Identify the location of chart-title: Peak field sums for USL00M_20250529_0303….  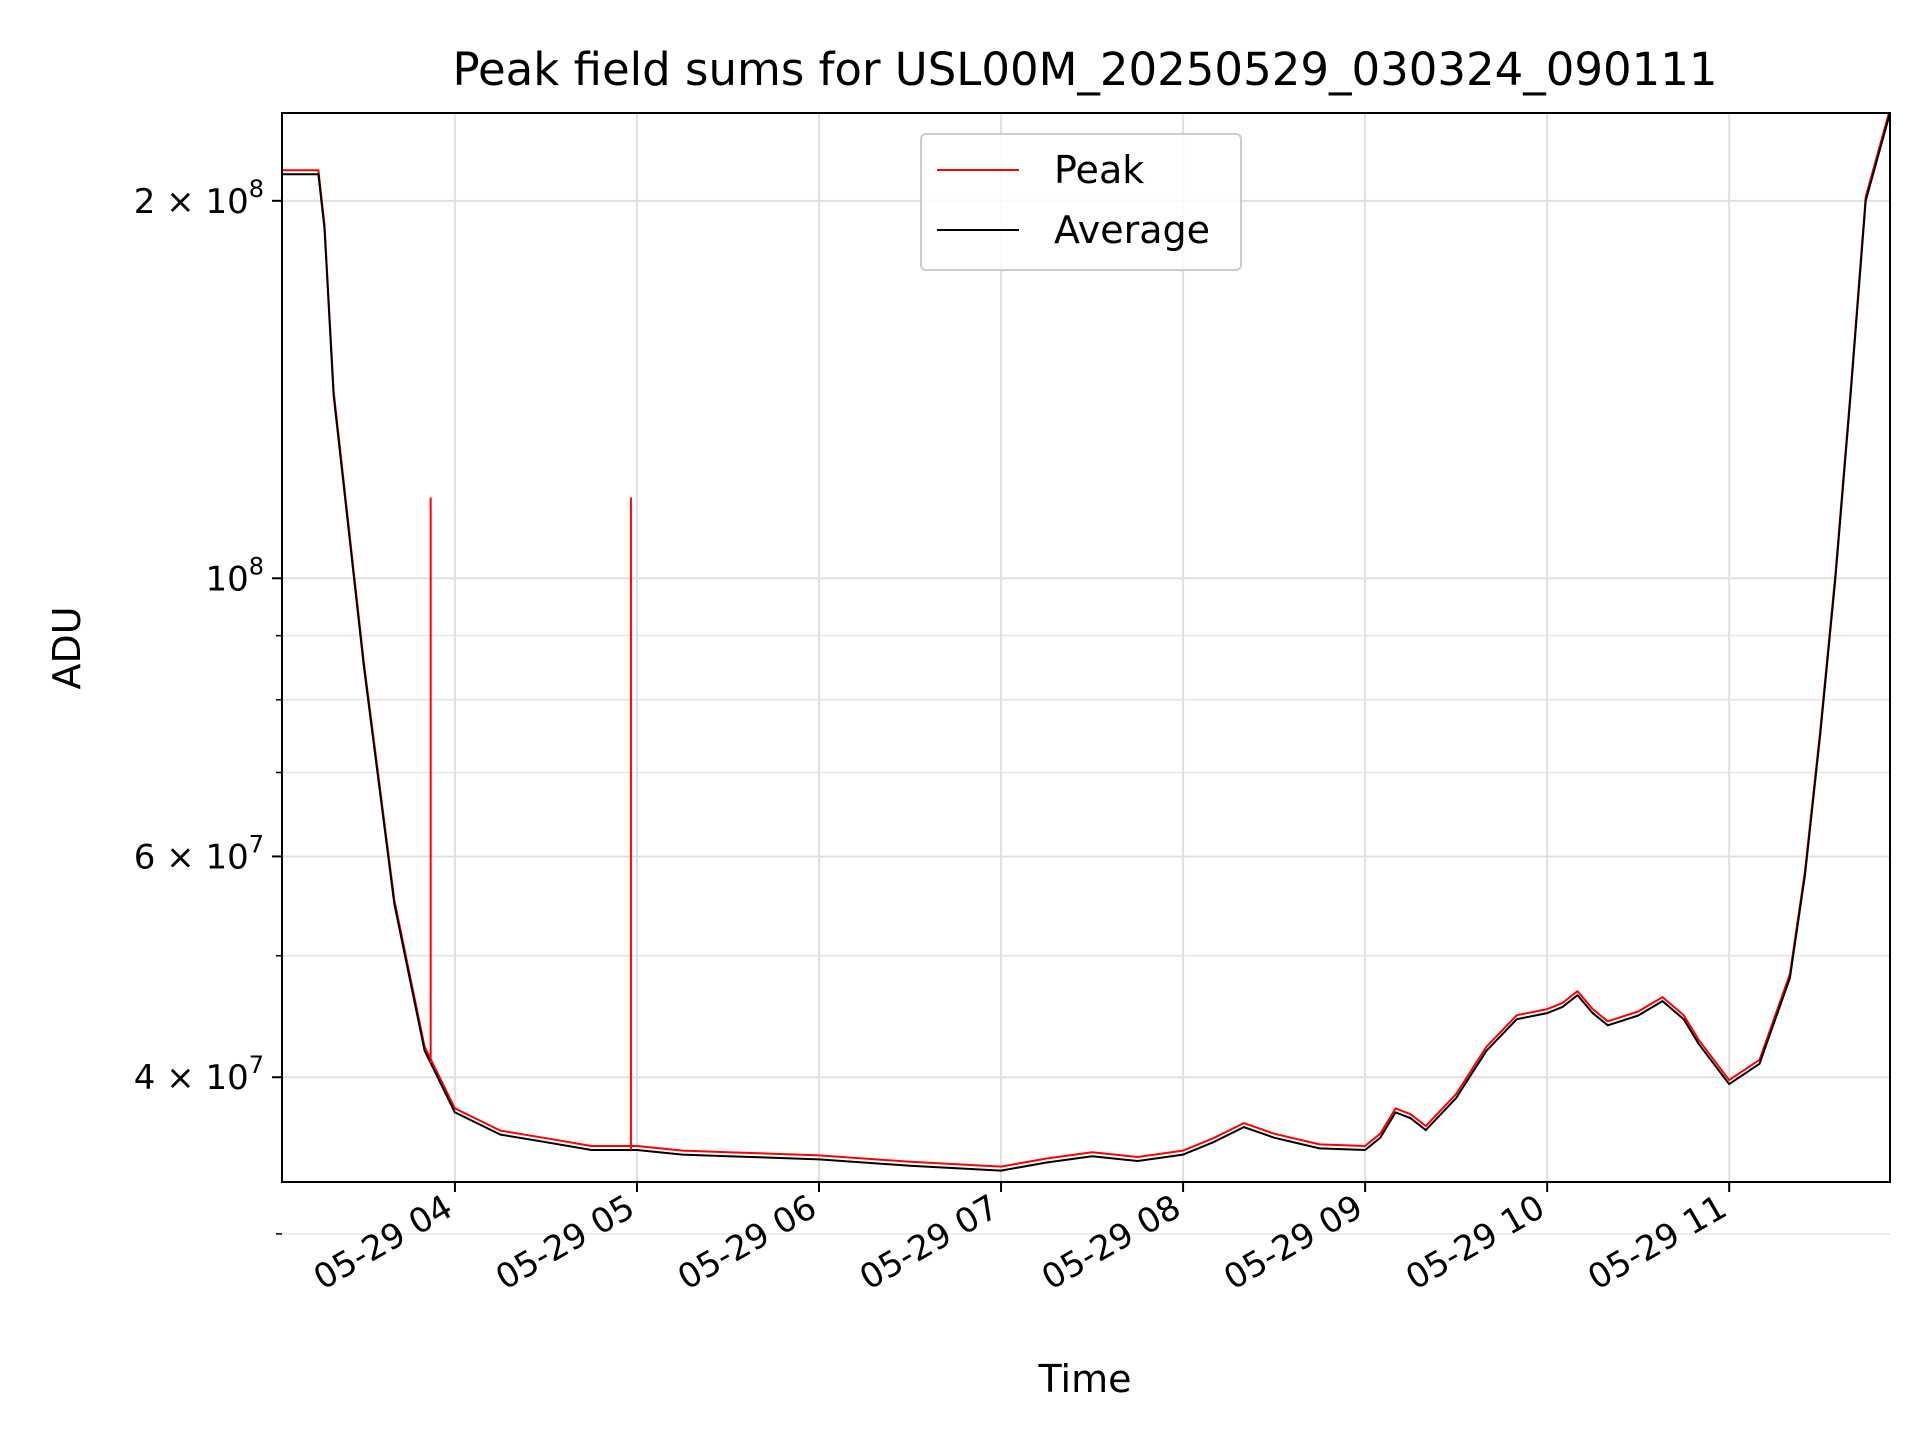
(1084, 69).